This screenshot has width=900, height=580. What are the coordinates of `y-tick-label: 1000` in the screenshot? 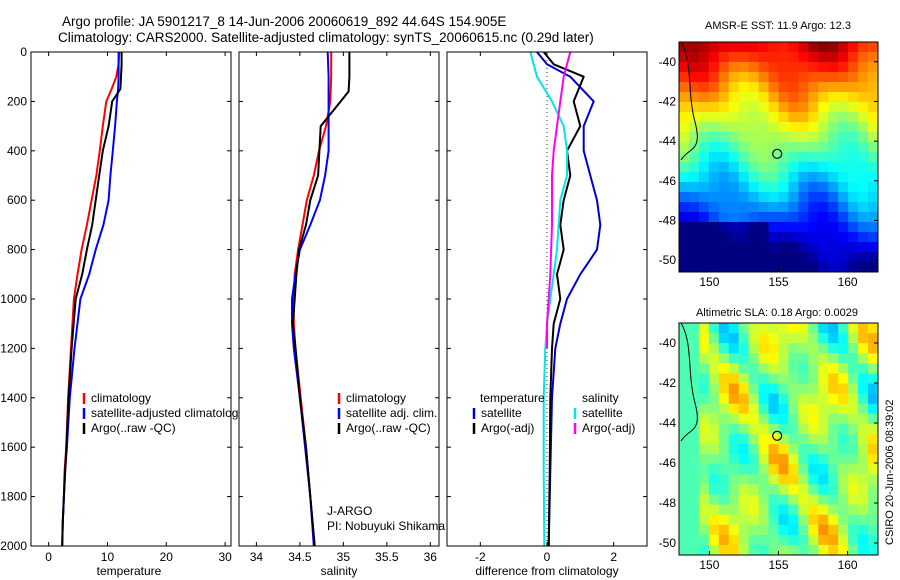 It's located at (13, 299).